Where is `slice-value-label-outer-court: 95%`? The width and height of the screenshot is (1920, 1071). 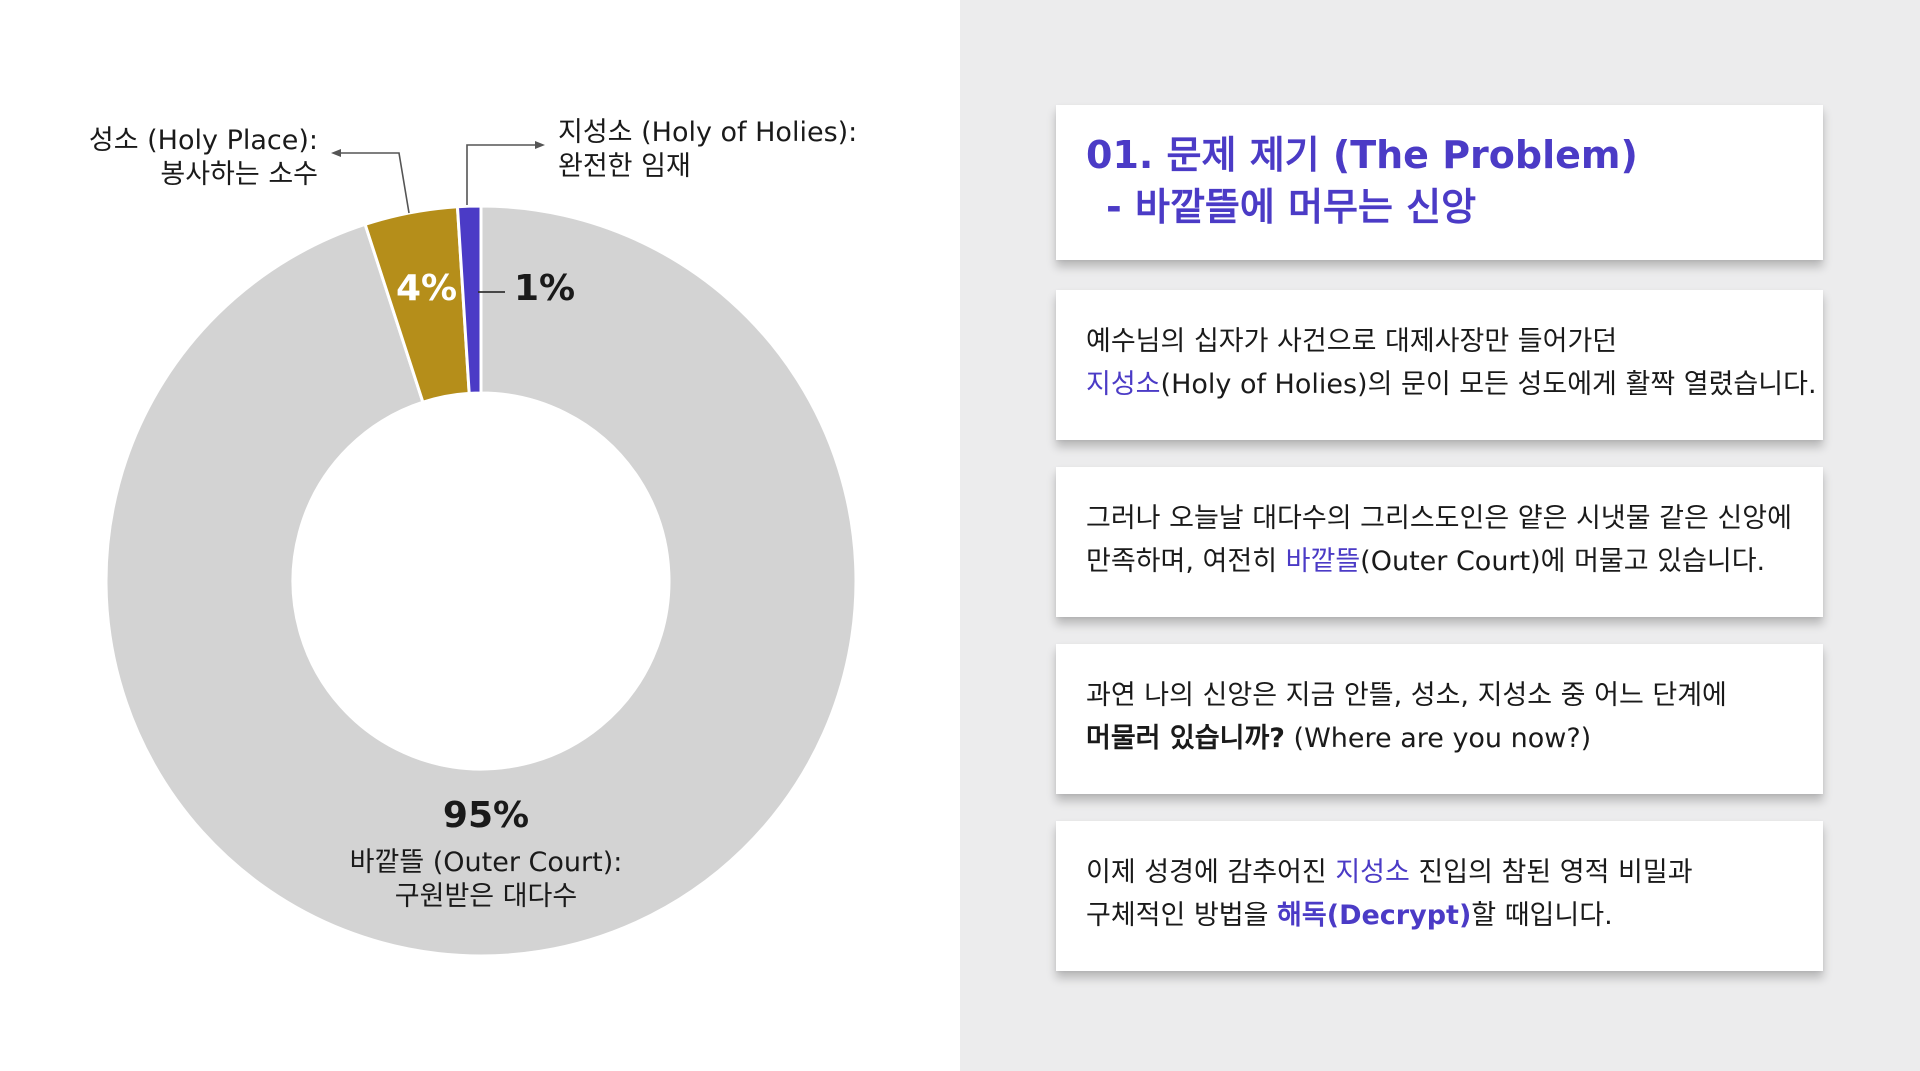
slice-value-label-outer-court: 95% is located at coordinates (486, 815).